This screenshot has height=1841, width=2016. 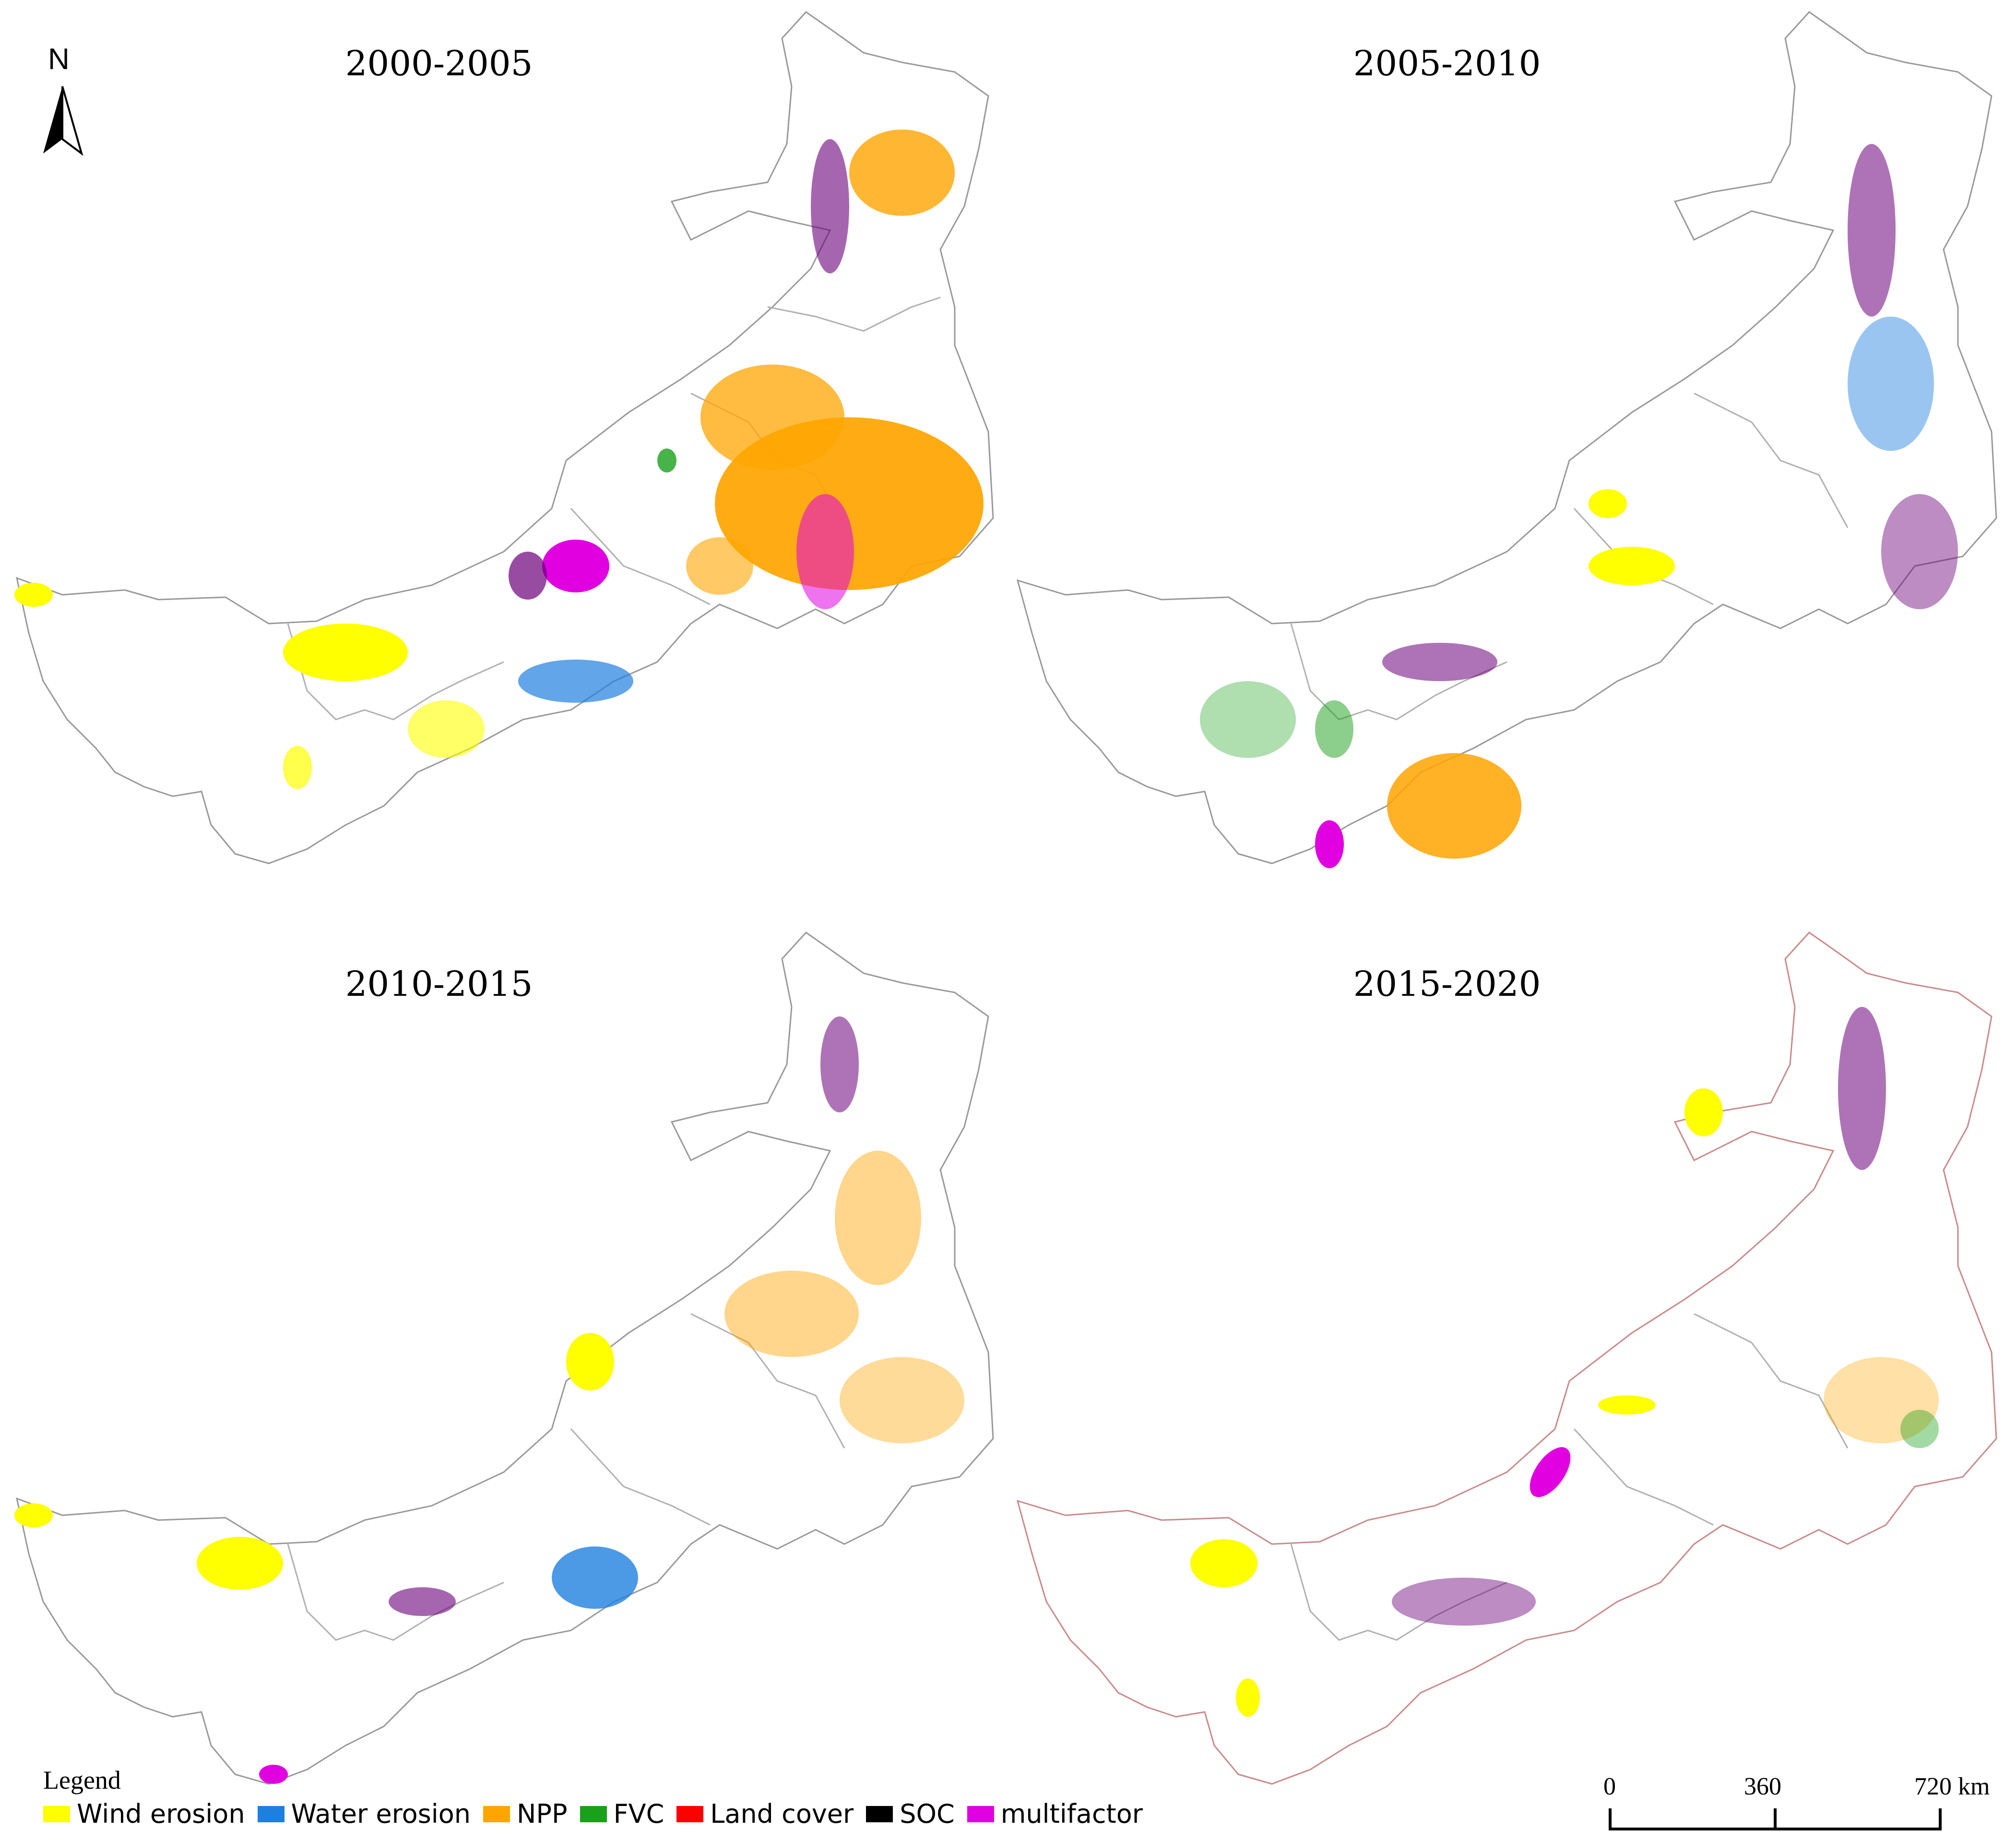 I want to click on north-arrow-icon, so click(x=63, y=121).